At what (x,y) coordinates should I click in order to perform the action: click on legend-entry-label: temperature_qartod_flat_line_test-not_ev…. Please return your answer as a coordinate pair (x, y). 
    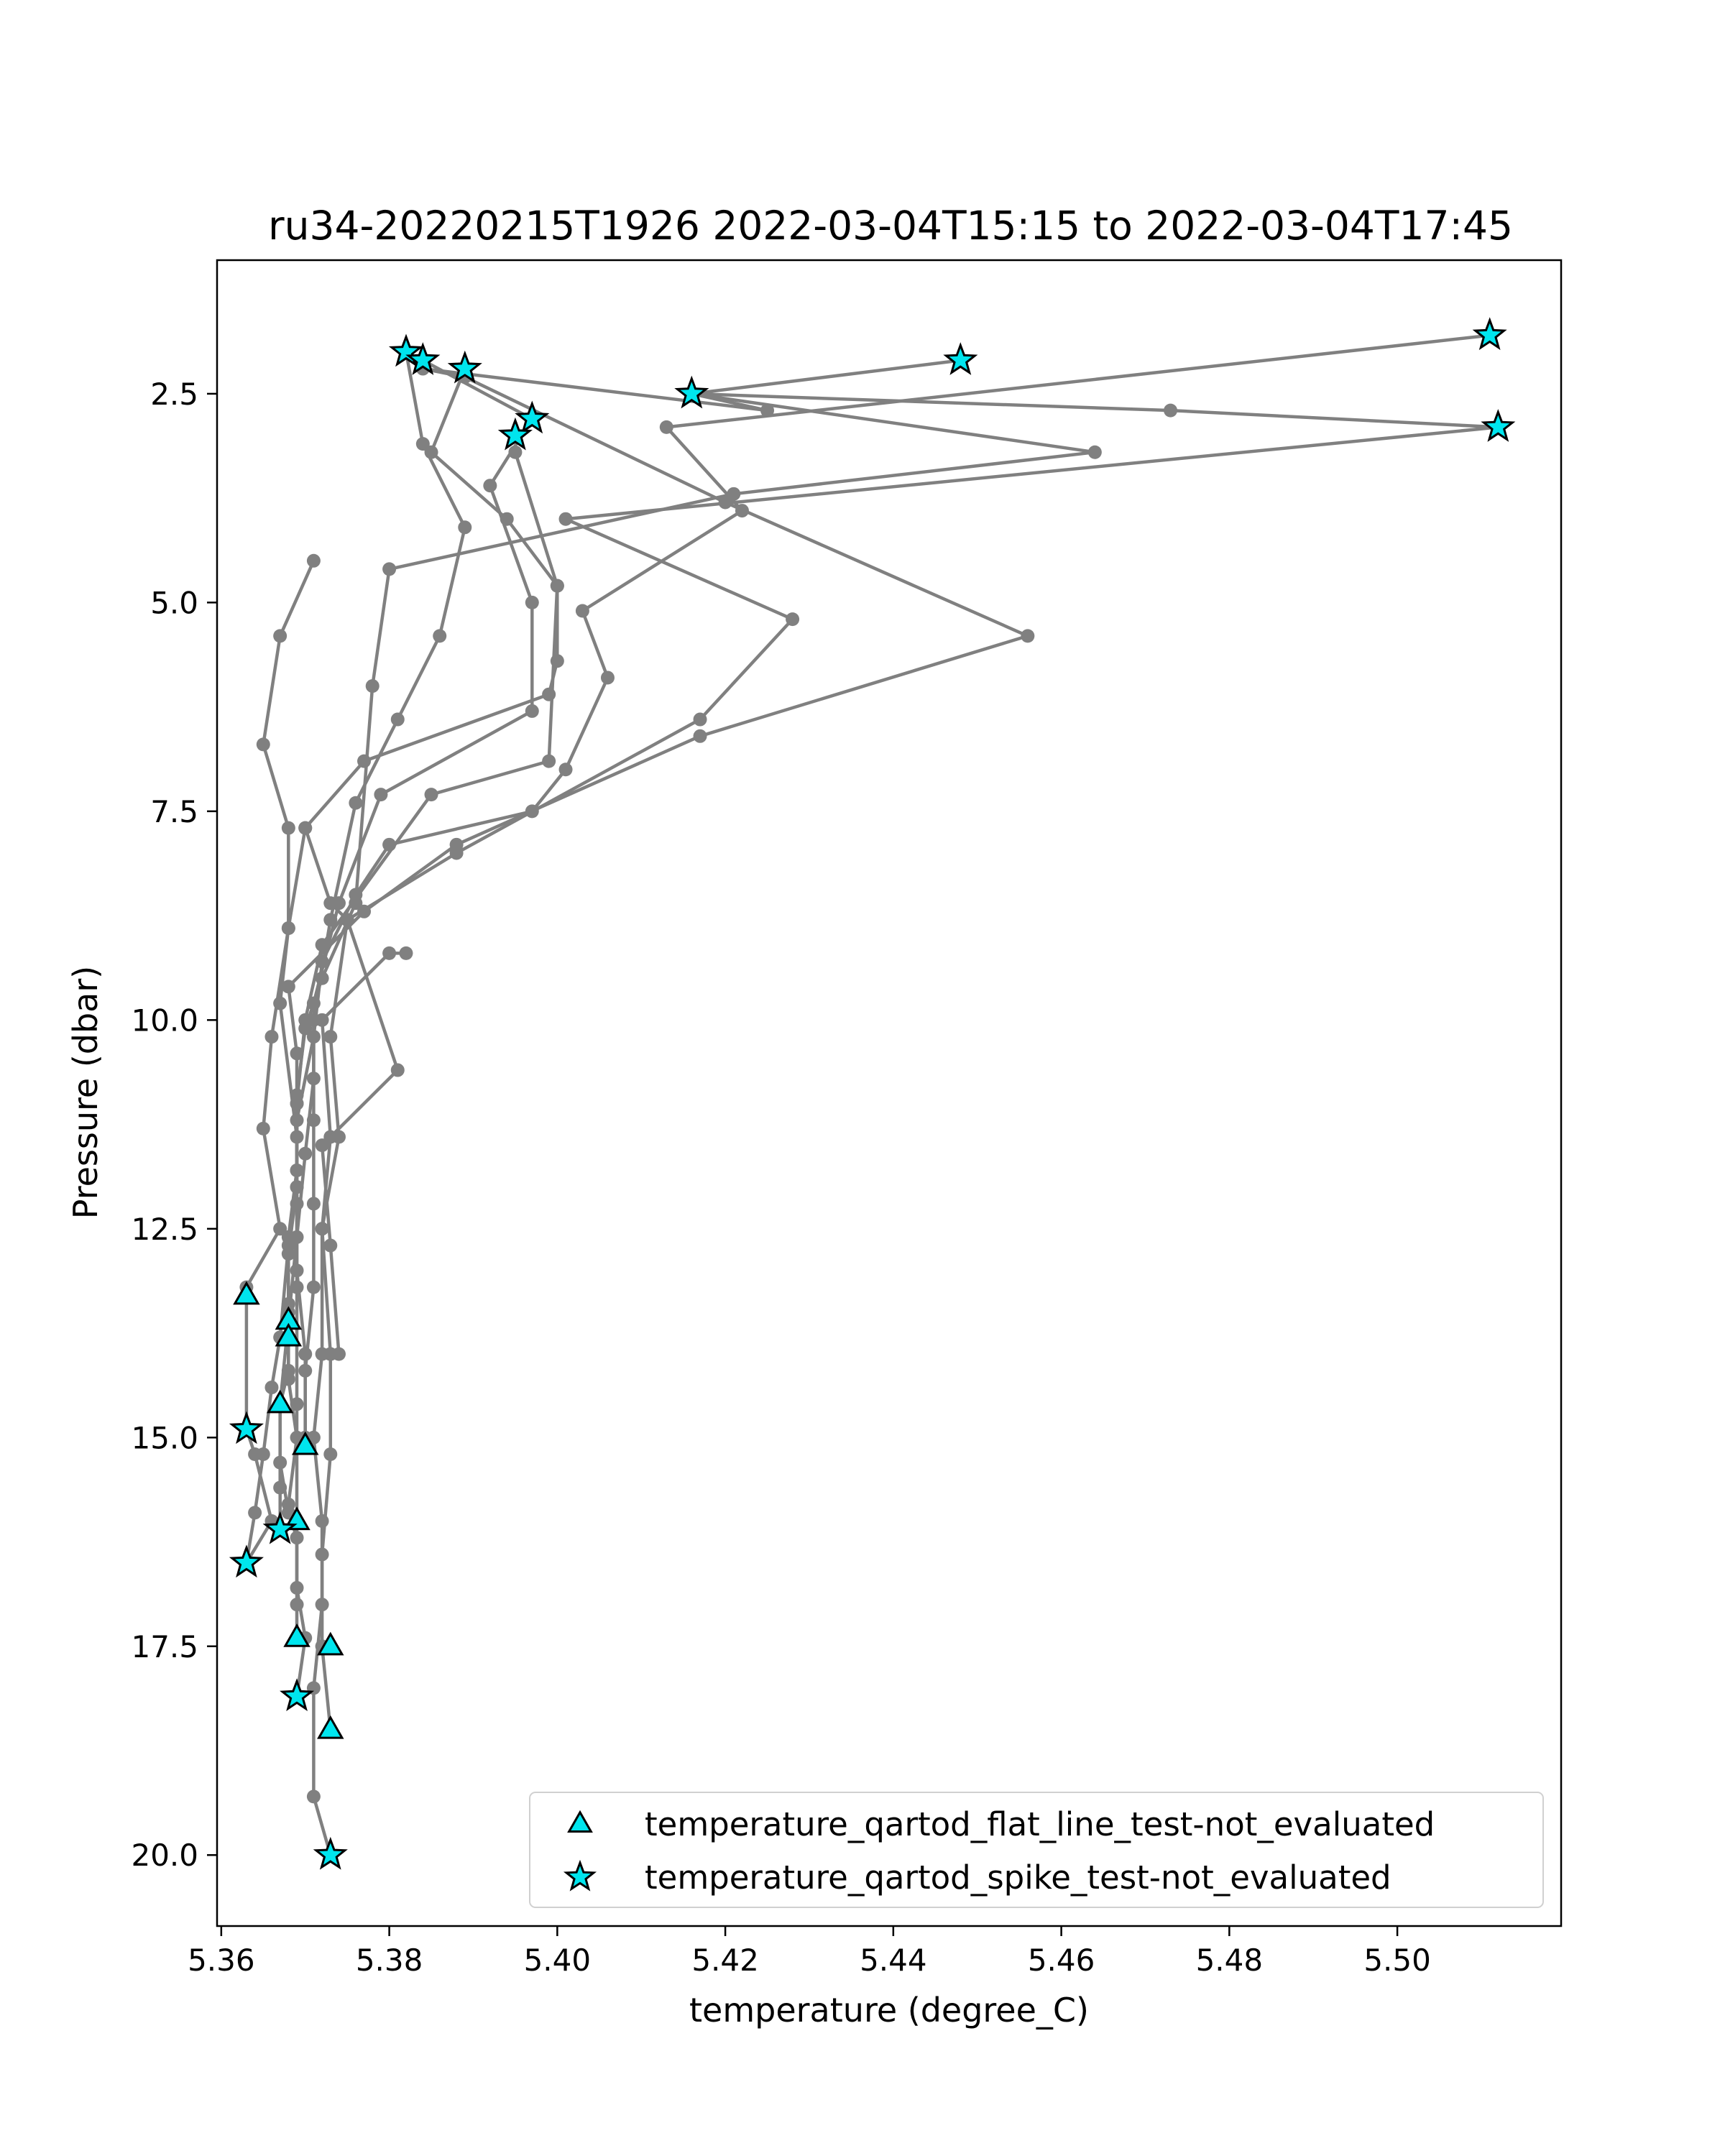
    Looking at the image, I should click on (1040, 1824).